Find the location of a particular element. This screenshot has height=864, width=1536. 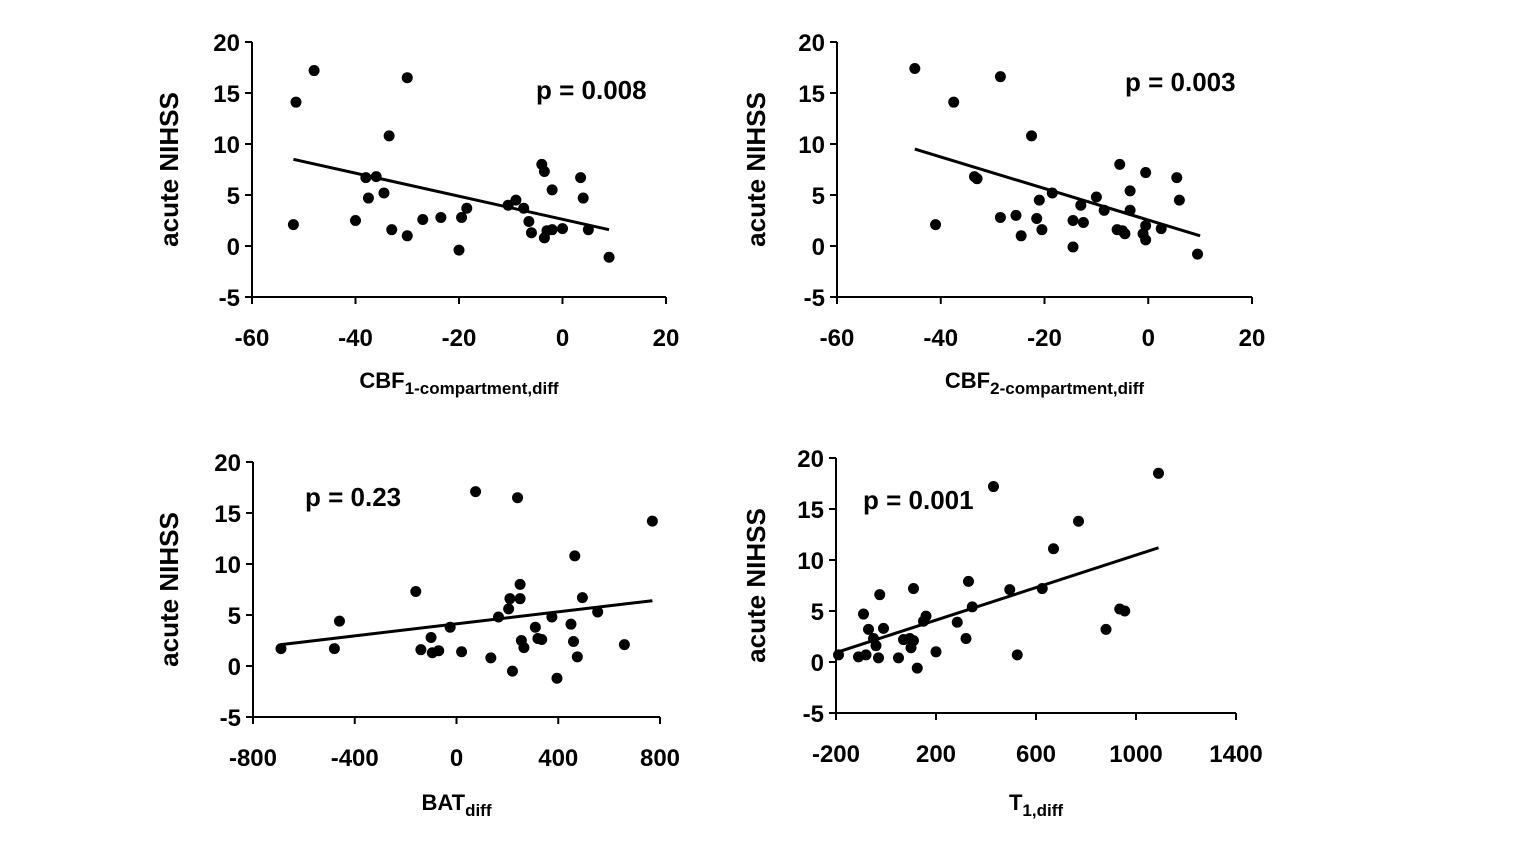

x-axis-label-main: T is located at coordinates (1016, 802).